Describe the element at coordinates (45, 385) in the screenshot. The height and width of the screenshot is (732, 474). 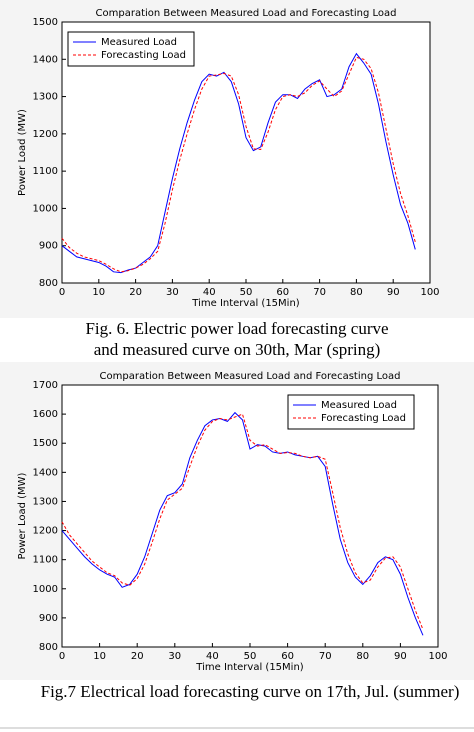
I see `y-tick-label: 1700` at that location.